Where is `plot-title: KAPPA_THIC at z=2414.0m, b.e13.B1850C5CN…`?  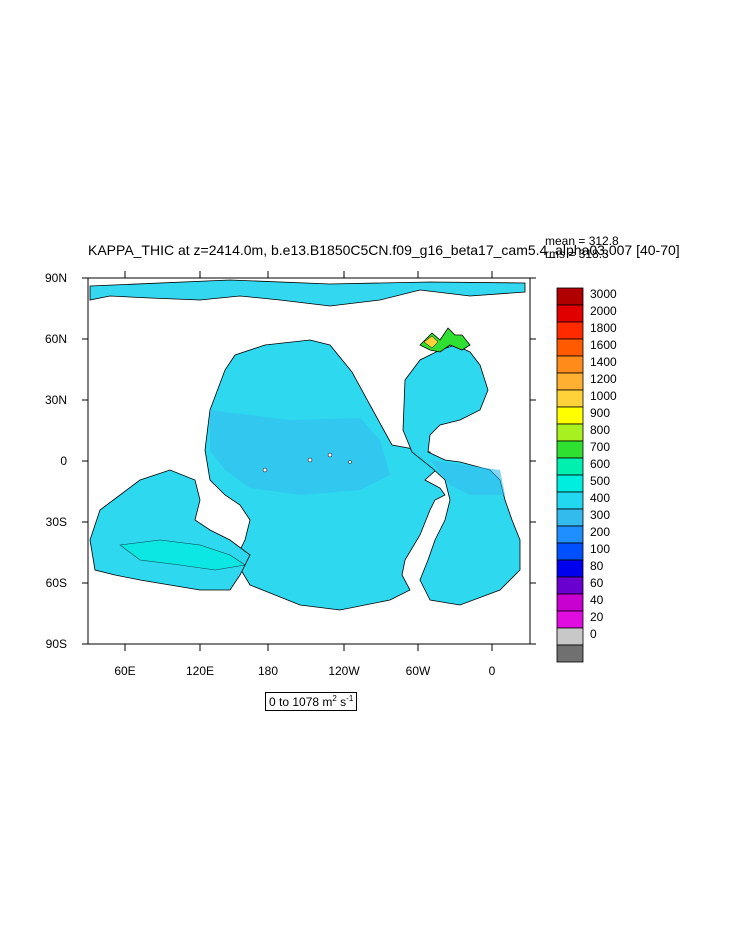
plot-title: KAPPA_THIC at z=2414.0m, b.e13.B1850C5CN… is located at coordinates (384, 250).